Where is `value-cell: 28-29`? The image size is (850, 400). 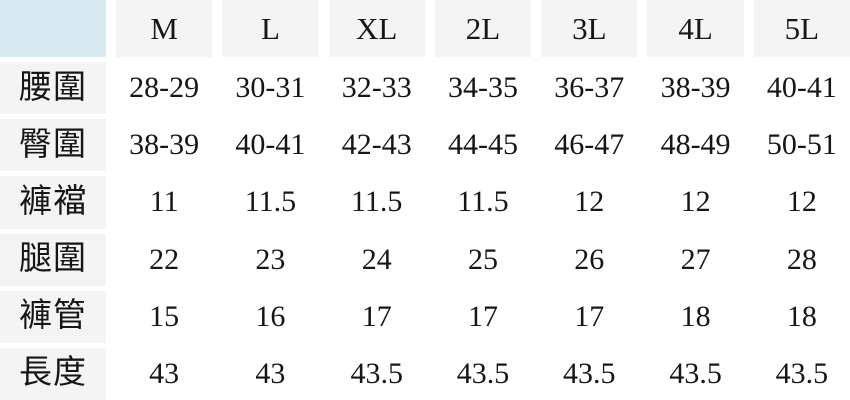 value-cell: 28-29 is located at coordinates (164, 88).